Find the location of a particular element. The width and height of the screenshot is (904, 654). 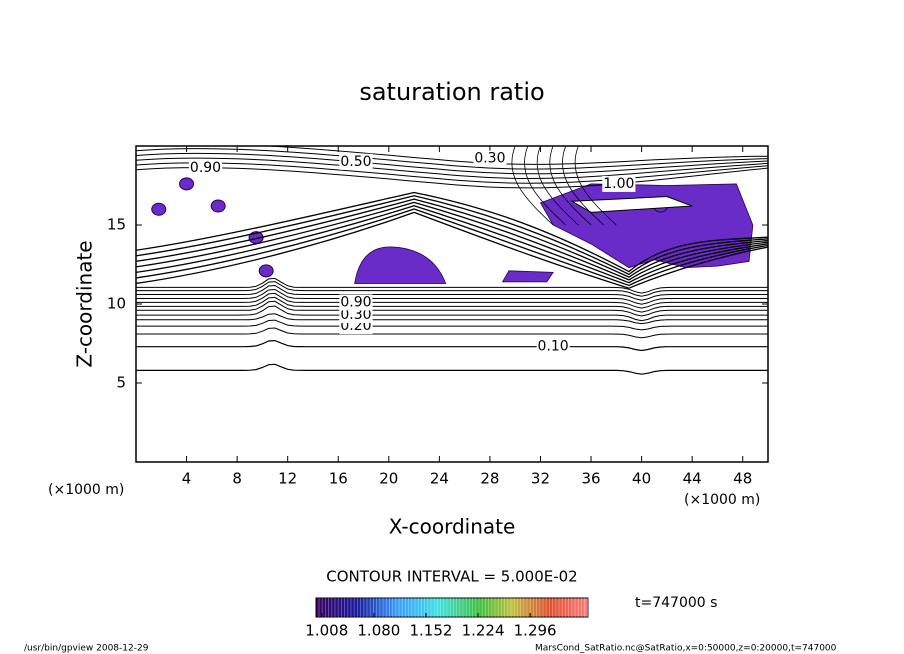

x-unit-right: (×1000 m) is located at coordinates (722, 500).